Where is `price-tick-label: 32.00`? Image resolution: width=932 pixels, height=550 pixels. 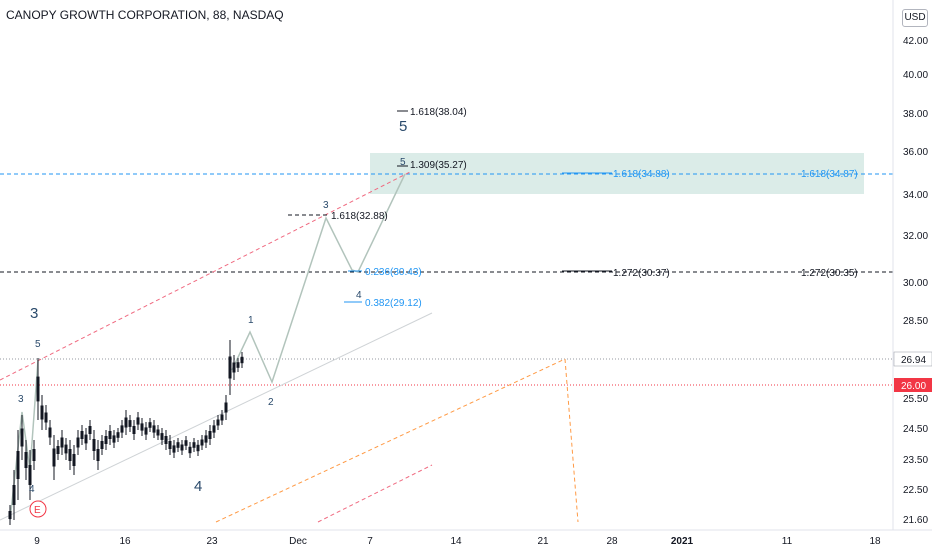 price-tick-label: 32.00 is located at coordinates (915, 236).